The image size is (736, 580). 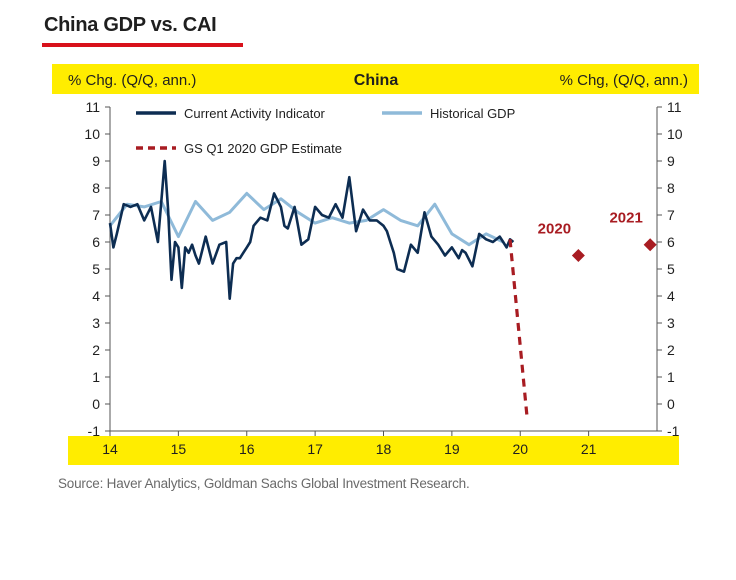 I want to click on y-tick-label-left: 8, so click(x=96, y=188).